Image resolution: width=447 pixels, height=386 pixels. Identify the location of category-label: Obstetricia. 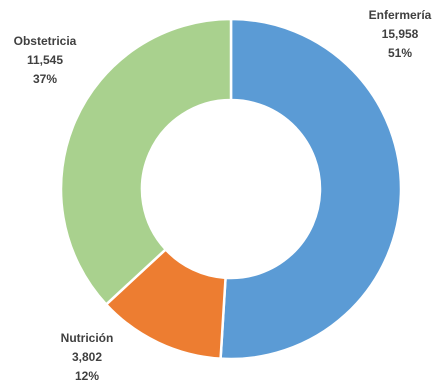
(45, 41).